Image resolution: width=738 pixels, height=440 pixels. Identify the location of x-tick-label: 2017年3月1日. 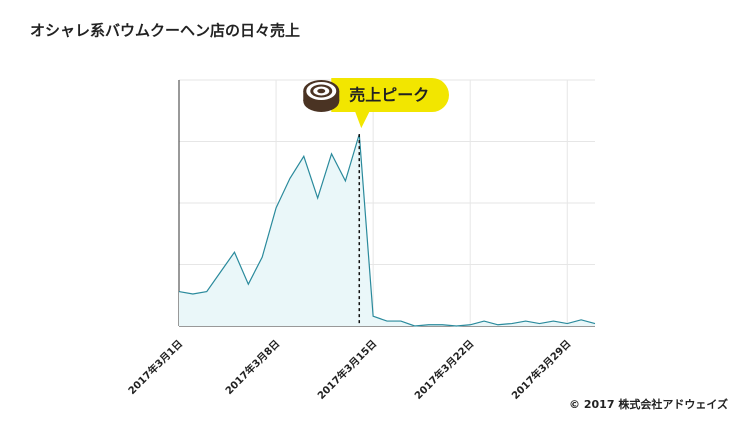
(155, 367).